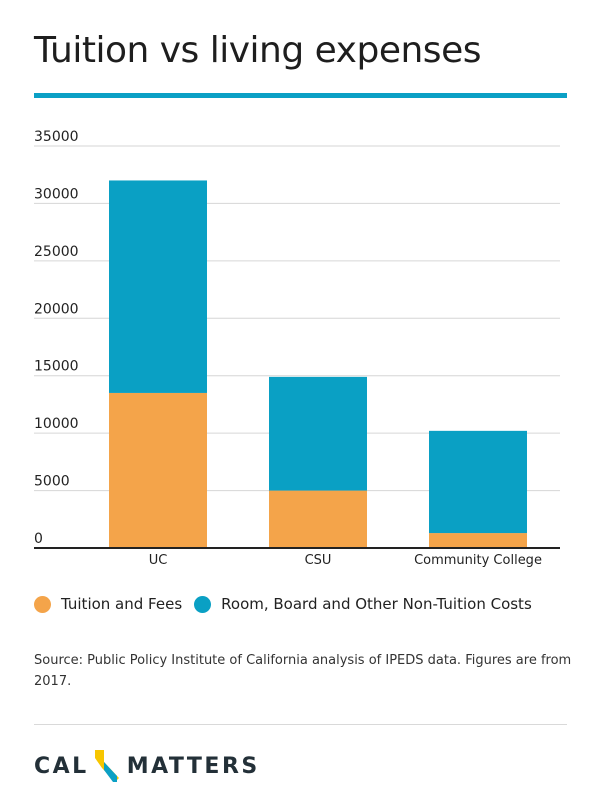  What do you see at coordinates (56, 424) in the screenshot?
I see `y-tick-label: 10000` at bounding box center [56, 424].